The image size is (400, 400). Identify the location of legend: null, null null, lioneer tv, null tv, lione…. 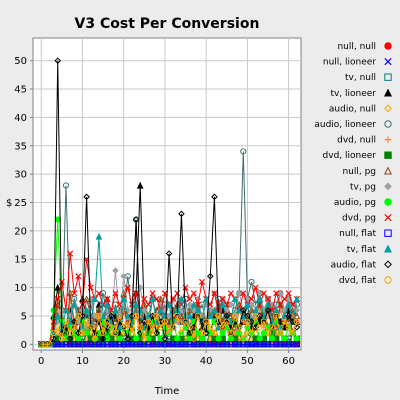
(353, 164).